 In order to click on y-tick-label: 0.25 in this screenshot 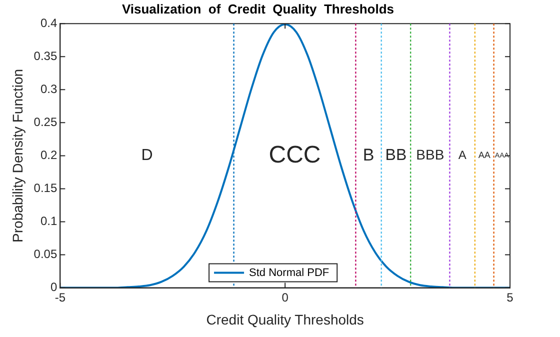, I will do `click(46, 121)`.